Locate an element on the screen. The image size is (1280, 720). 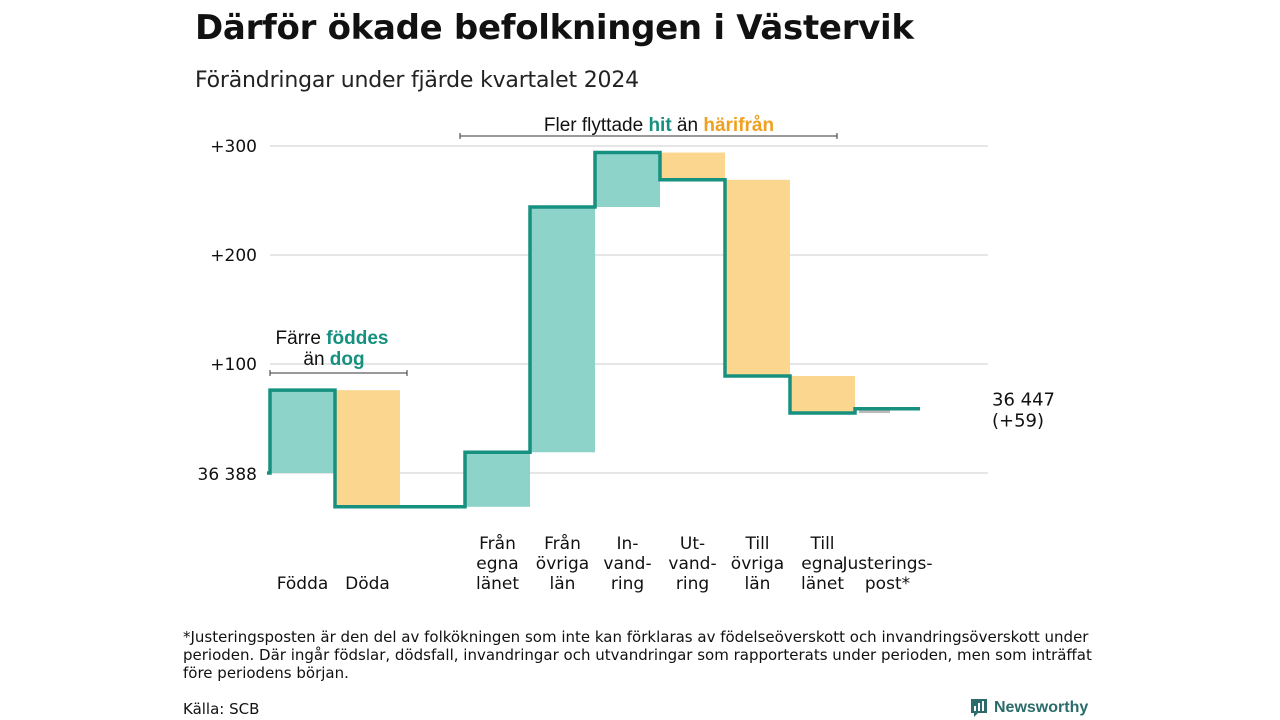
category-label: Justerings- is located at coordinates (886, 564).